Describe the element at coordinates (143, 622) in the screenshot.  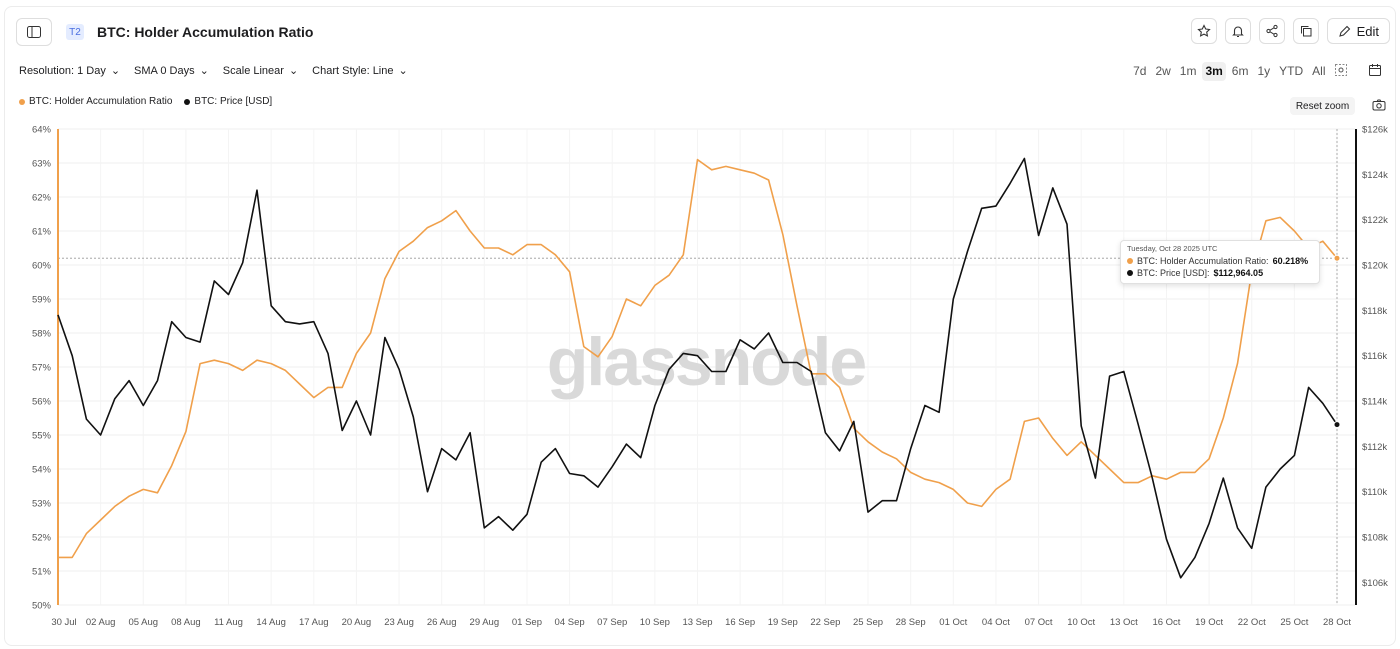
I see `x-tick-label: 05 Aug` at that location.